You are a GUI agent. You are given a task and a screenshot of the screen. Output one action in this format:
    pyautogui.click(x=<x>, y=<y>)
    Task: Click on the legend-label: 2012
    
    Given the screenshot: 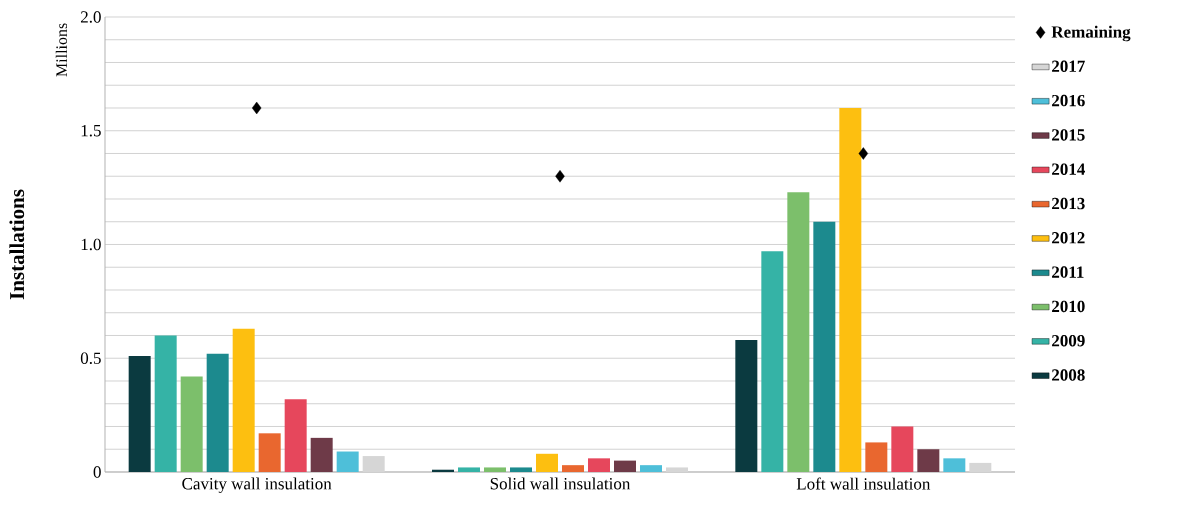 What is the action you would take?
    pyautogui.click(x=1068, y=238)
    